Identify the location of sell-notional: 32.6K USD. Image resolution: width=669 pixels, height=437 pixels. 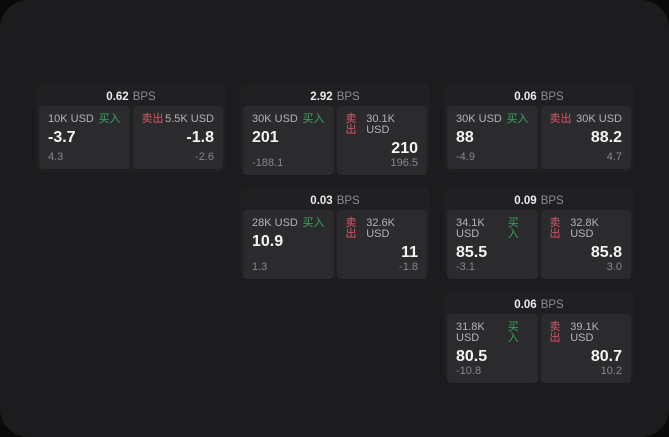
(380, 228).